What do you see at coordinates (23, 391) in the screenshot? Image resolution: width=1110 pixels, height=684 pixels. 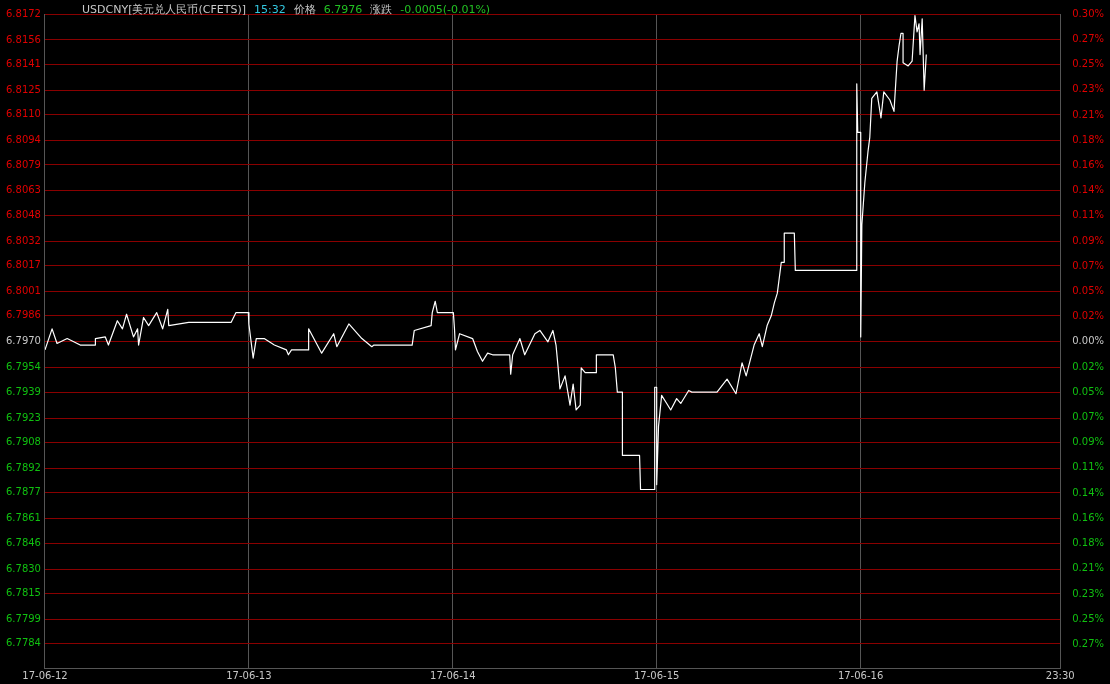 I see `y-tick-label: 6.7939` at bounding box center [23, 391].